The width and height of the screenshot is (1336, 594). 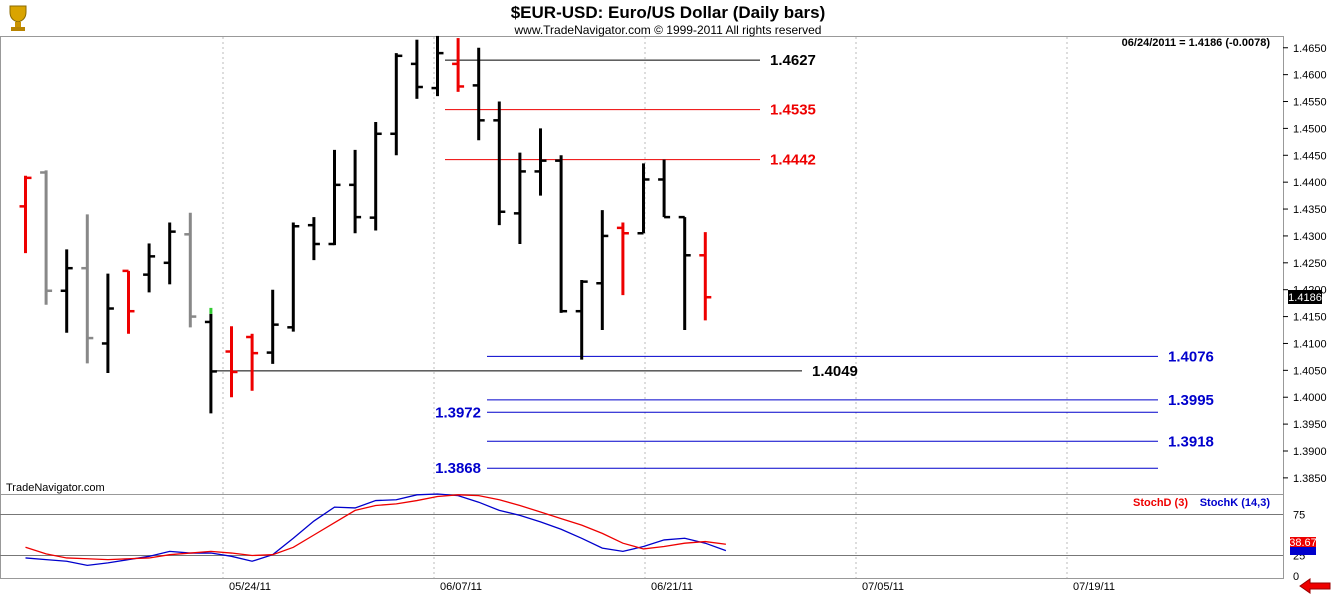 I want to click on y-tick-label: 1.3950, so click(x=1310, y=425).